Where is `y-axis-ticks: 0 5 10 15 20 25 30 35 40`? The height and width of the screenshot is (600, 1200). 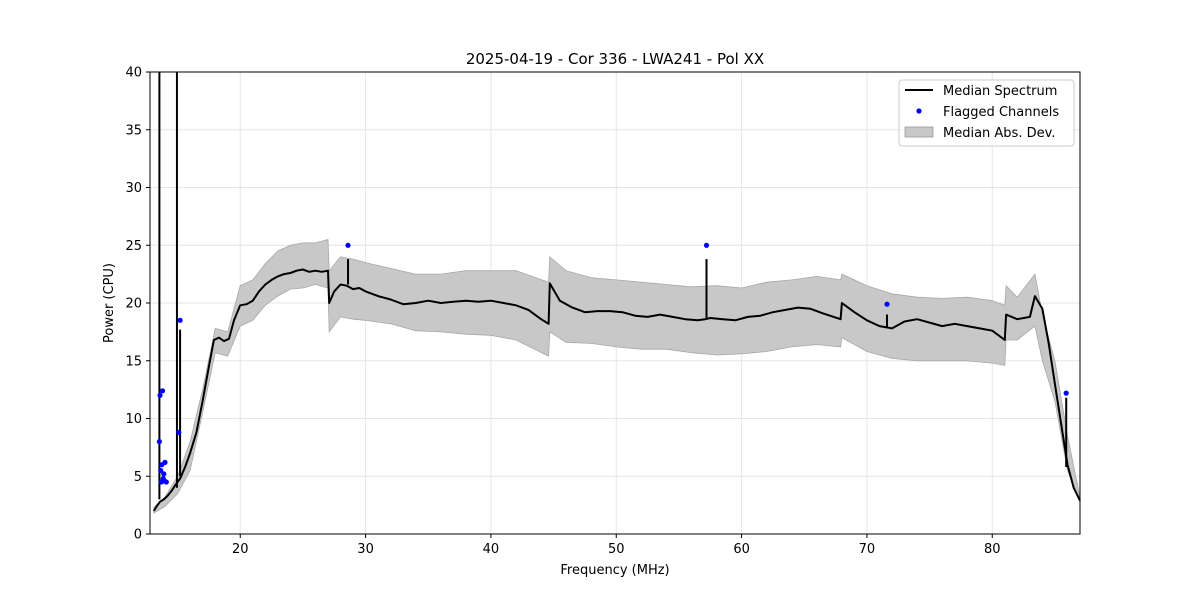 y-axis-ticks: 0 5 10 15 20 25 30 35 40 is located at coordinates (137, 304).